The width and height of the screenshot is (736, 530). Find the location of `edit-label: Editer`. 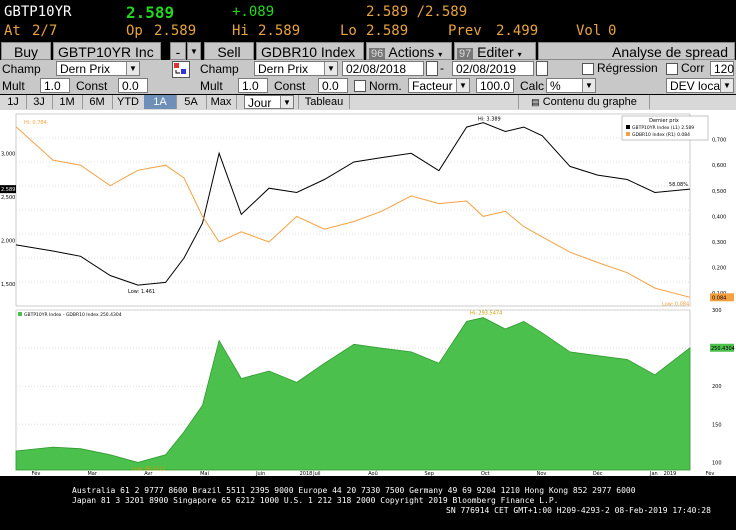

edit-label: Editer is located at coordinates (495, 52).